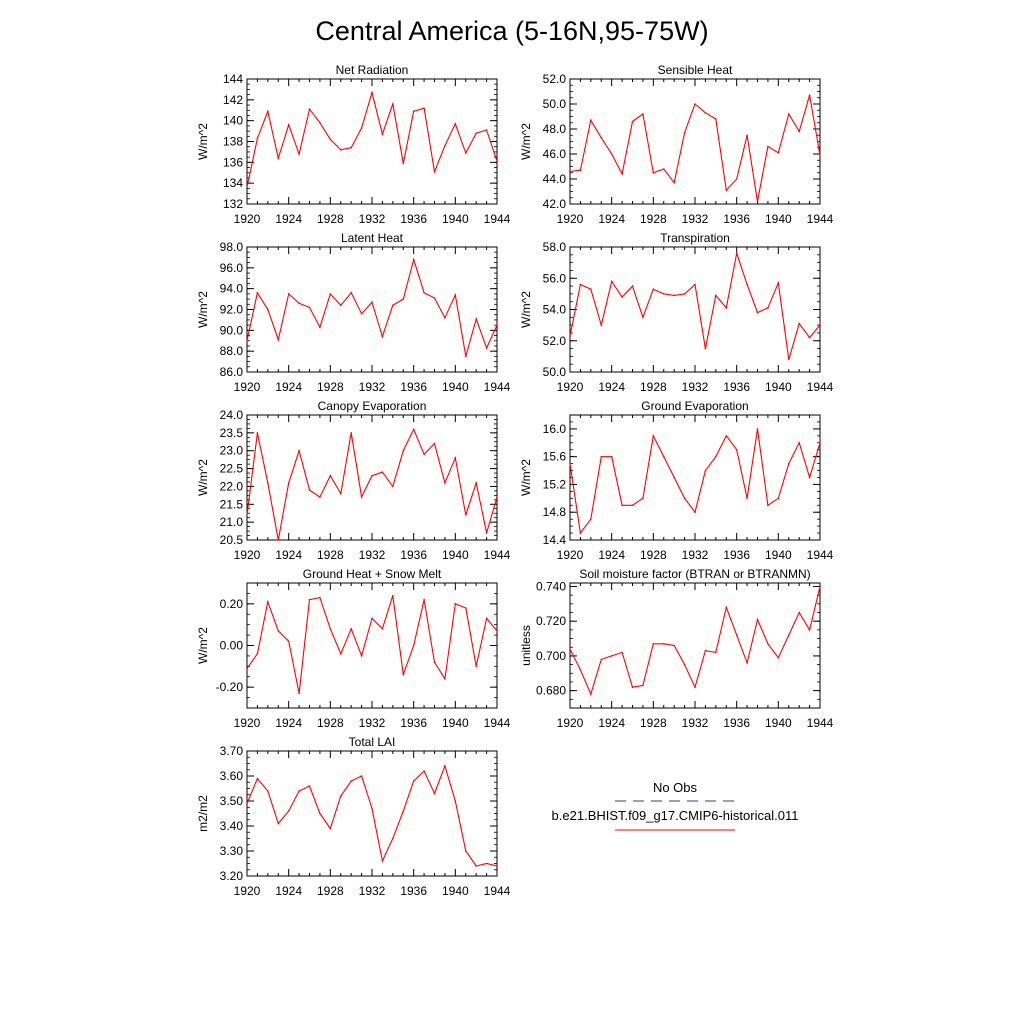  What do you see at coordinates (233, 204) in the screenshot?
I see `y-tick-label: 132` at bounding box center [233, 204].